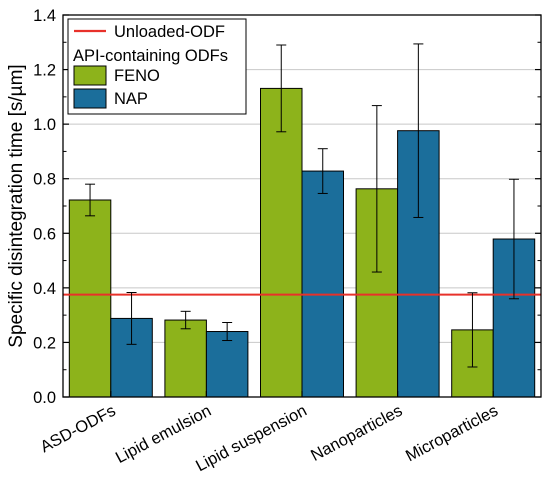 The width and height of the screenshot is (550, 479). What do you see at coordinates (150, 56) in the screenshot?
I see `legend-group-title: API-containing ODFs` at bounding box center [150, 56].